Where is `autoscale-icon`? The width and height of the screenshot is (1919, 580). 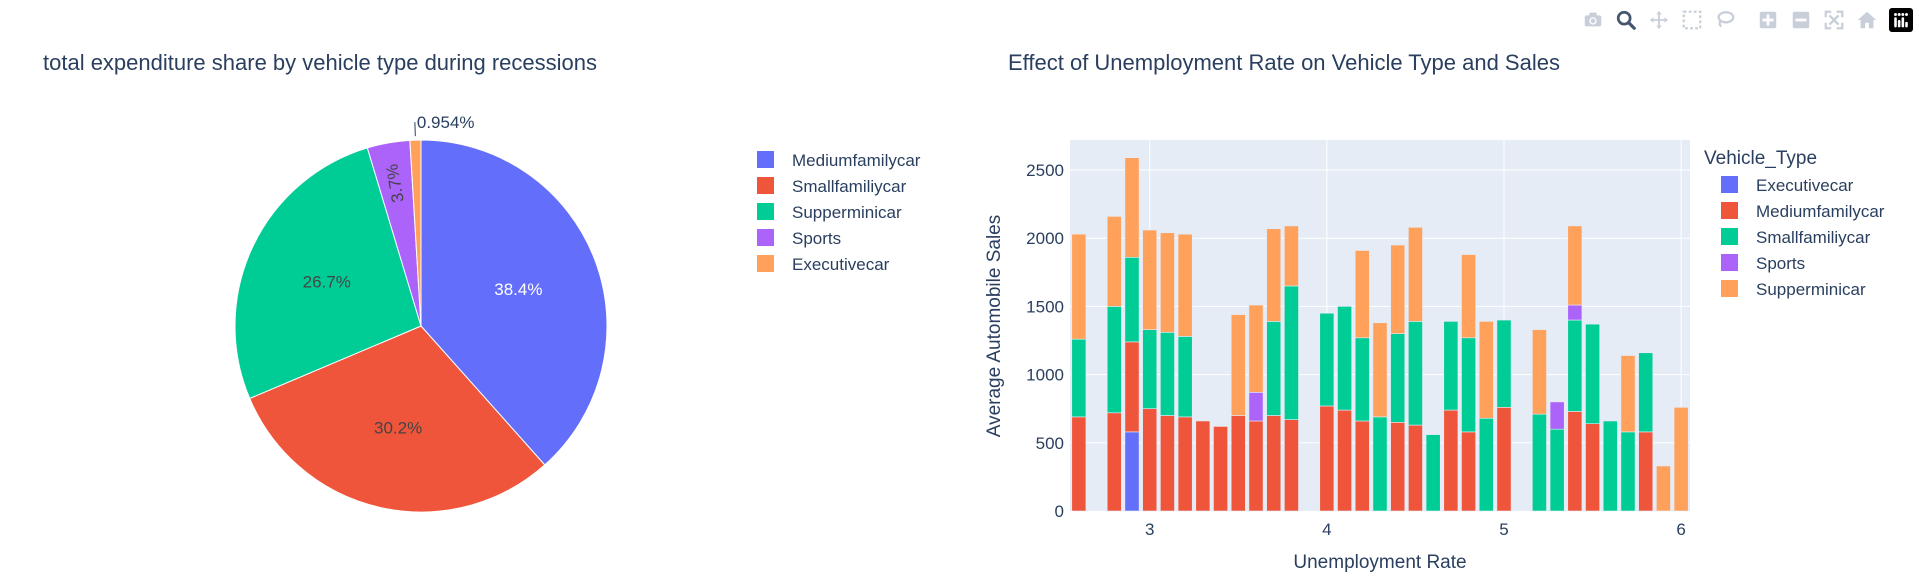
autoscale-icon is located at coordinates (1833, 20).